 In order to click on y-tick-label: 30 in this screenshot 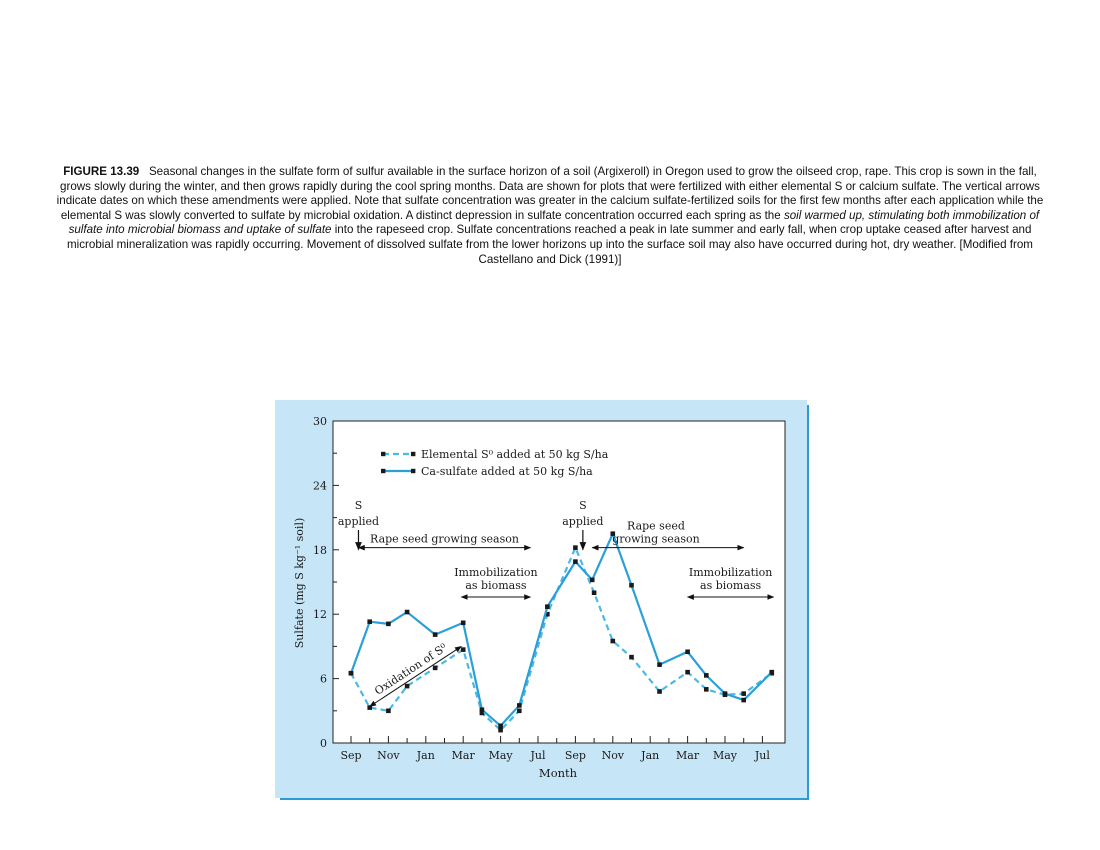, I will do `click(320, 421)`.